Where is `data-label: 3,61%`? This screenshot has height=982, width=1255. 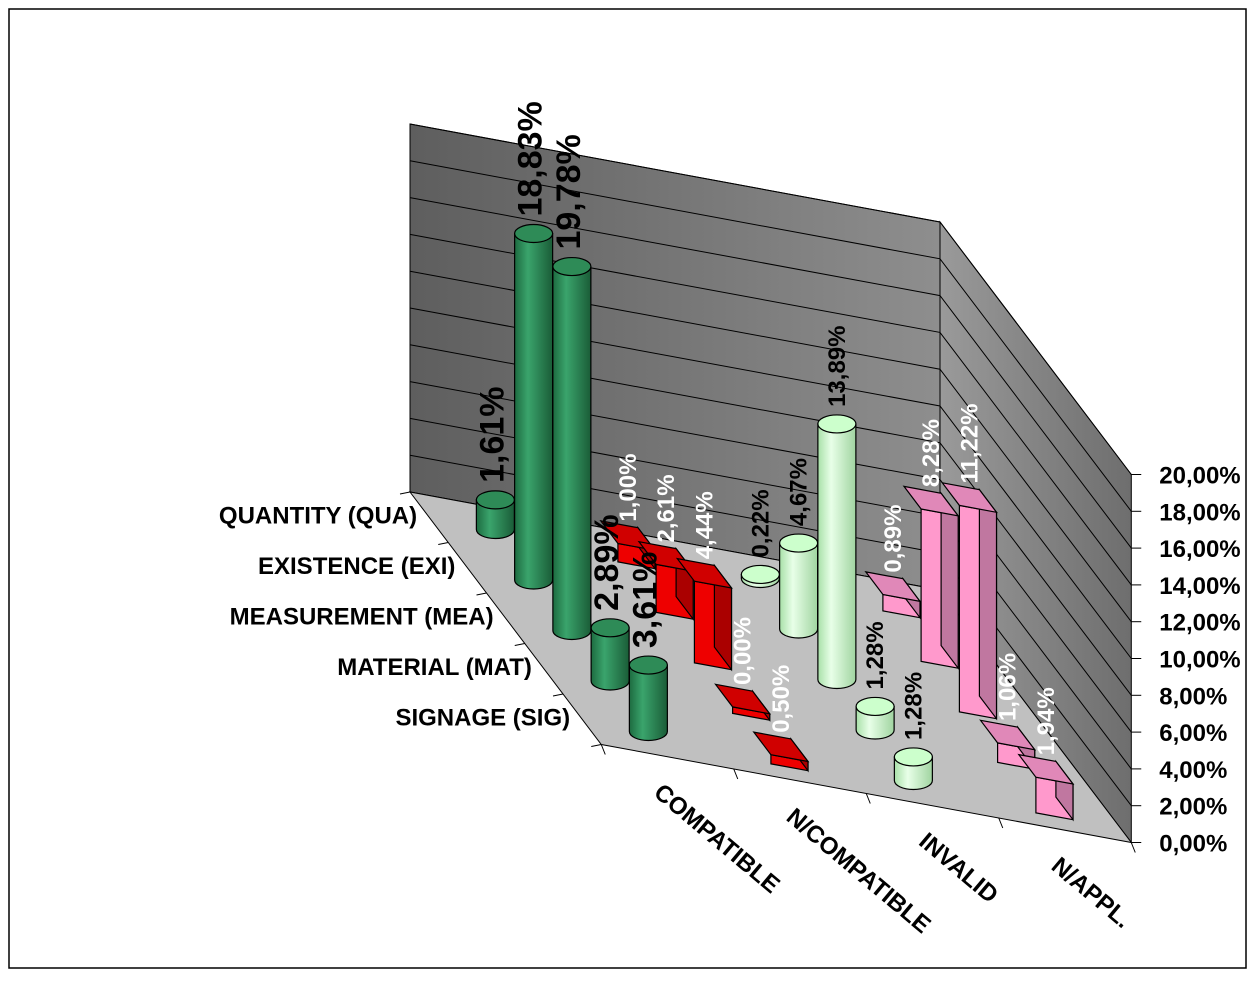
data-label: 3,61% is located at coordinates (645, 600).